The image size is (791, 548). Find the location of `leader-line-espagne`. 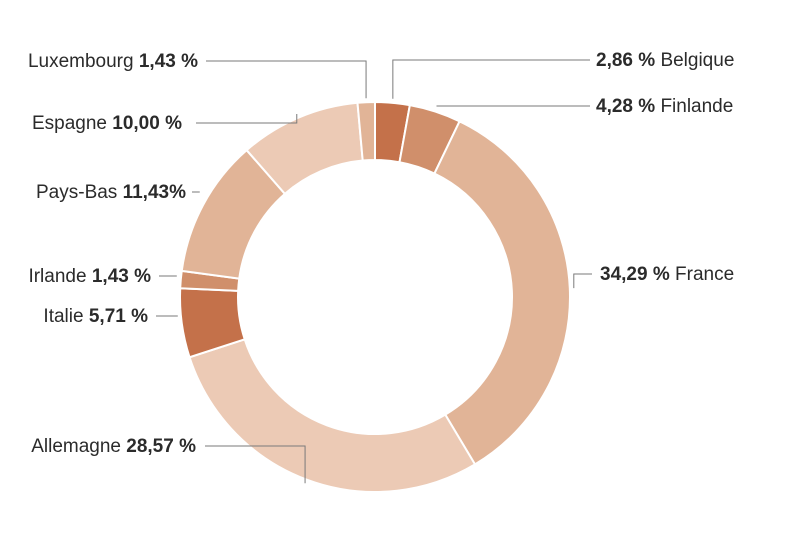

leader-line-espagne is located at coordinates (247, 119).